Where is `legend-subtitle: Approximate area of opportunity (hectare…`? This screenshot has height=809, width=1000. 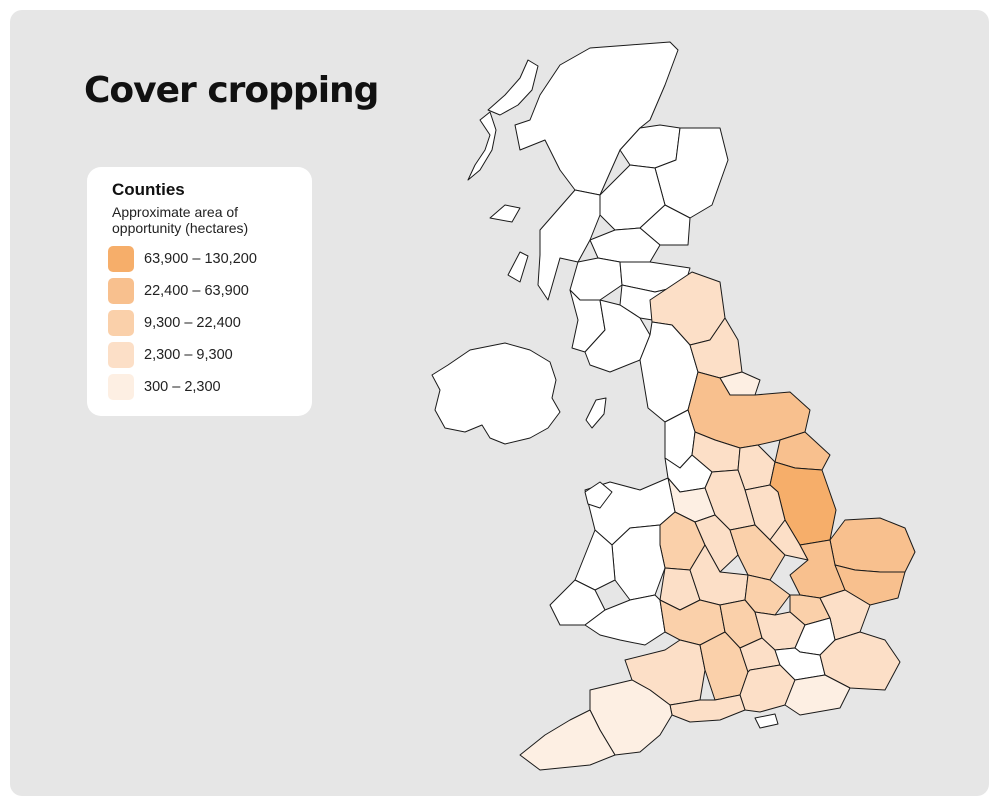
legend-subtitle: Approximate area of opportunity (hectare… is located at coordinates (180, 220).